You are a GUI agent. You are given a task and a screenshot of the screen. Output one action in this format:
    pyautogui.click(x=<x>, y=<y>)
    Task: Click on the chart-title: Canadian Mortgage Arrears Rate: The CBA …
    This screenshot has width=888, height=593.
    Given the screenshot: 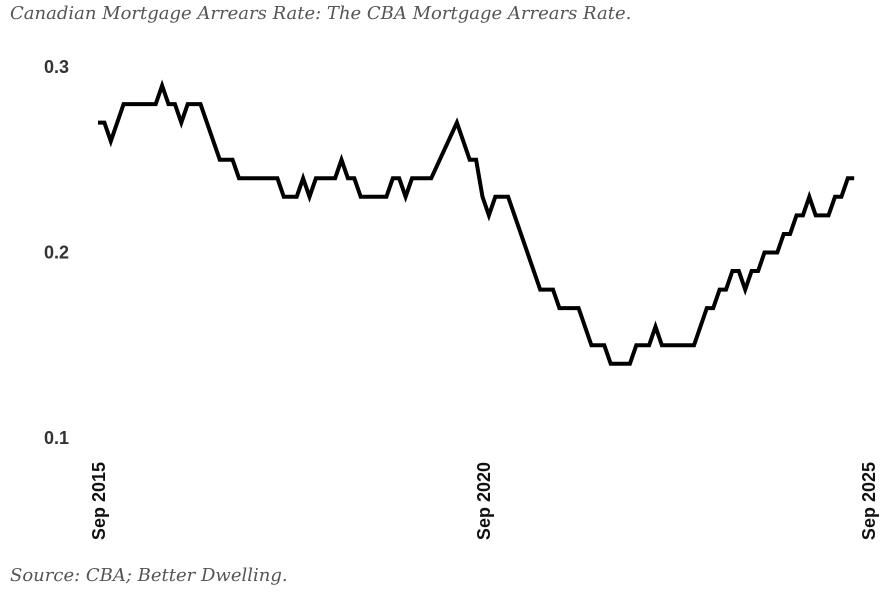 What is the action you would take?
    pyautogui.click(x=321, y=13)
    